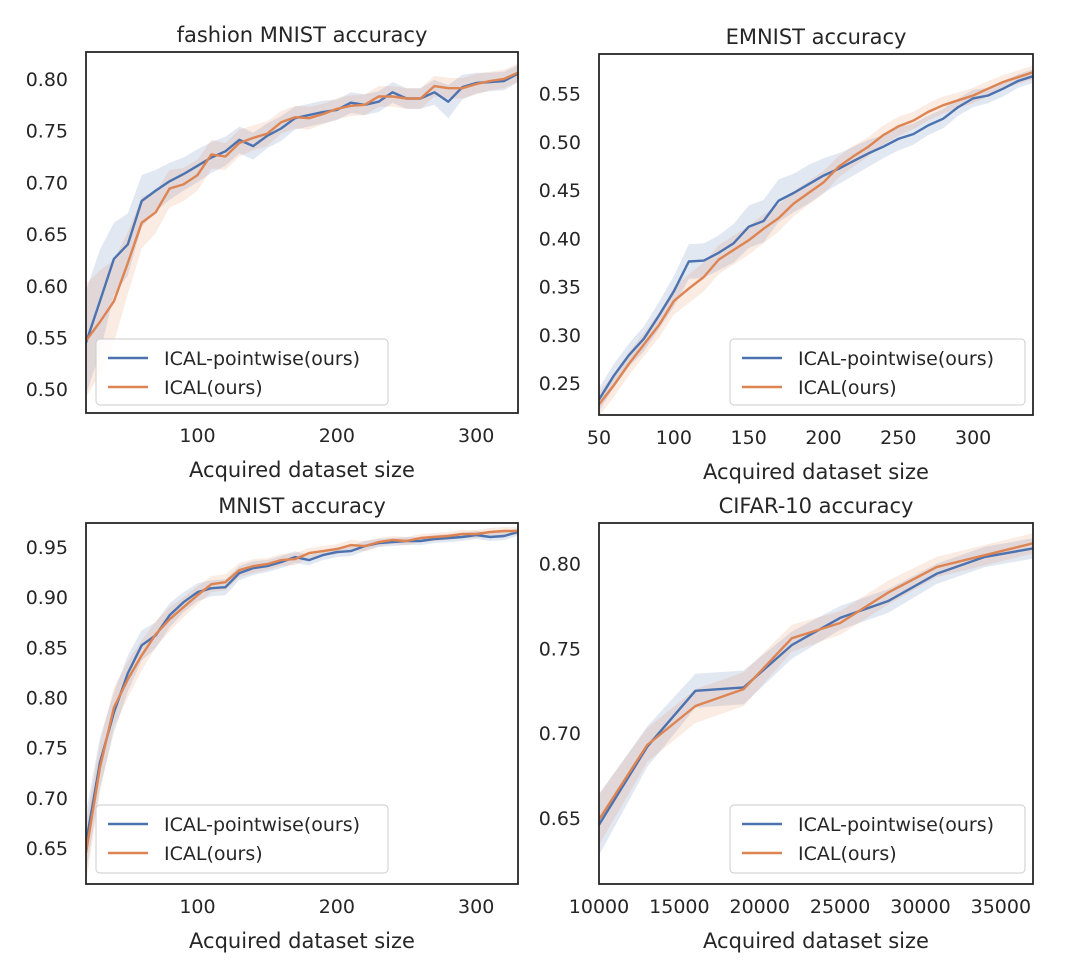 The width and height of the screenshot is (1076, 969). I want to click on y-tick-label: 0.25, so click(560, 384).